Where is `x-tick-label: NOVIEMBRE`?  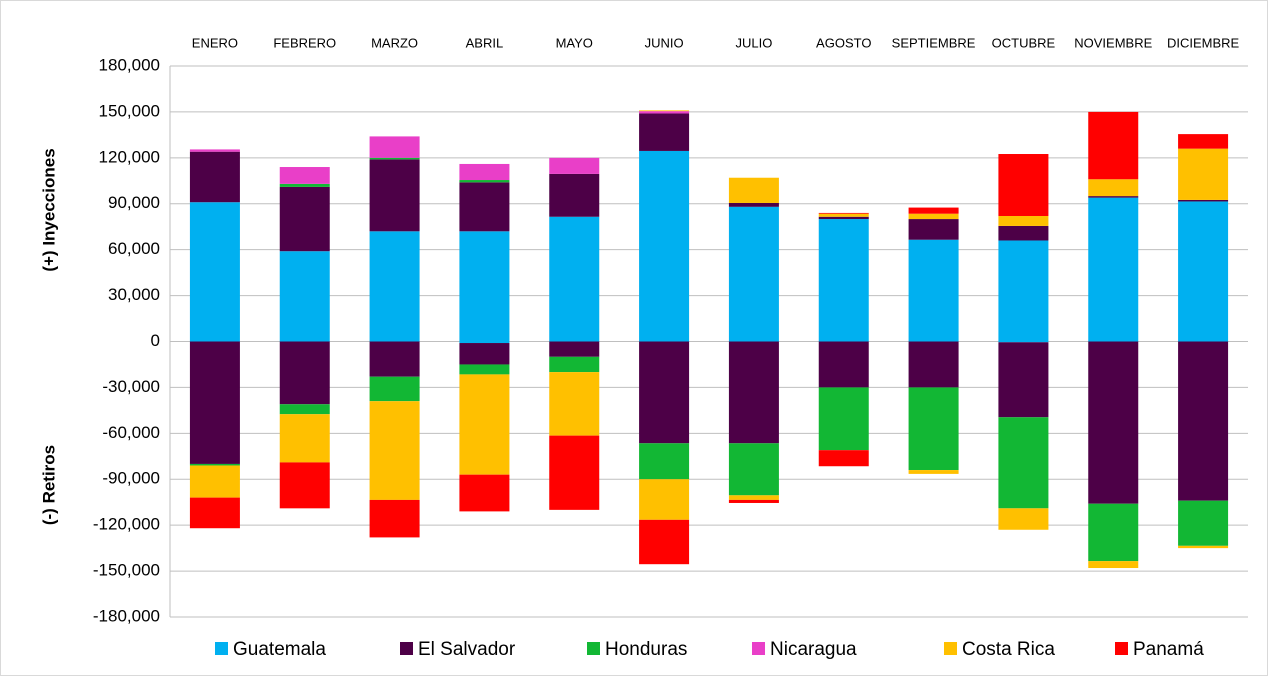
x-tick-label: NOVIEMBRE is located at coordinates (1113, 42).